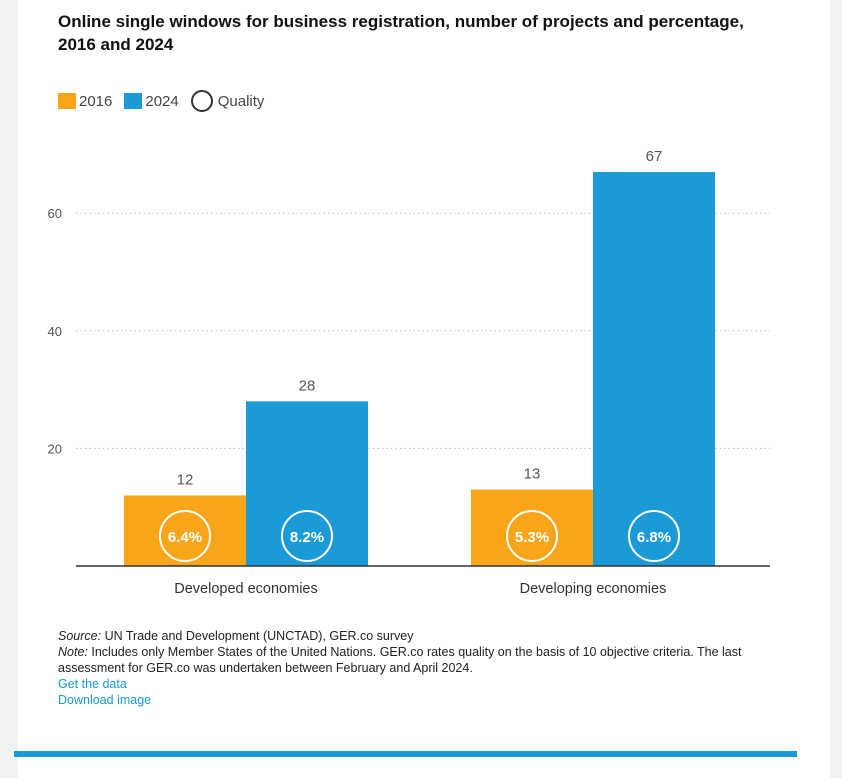  What do you see at coordinates (245, 589) in the screenshot?
I see `x-tick-label: Developed economies` at bounding box center [245, 589].